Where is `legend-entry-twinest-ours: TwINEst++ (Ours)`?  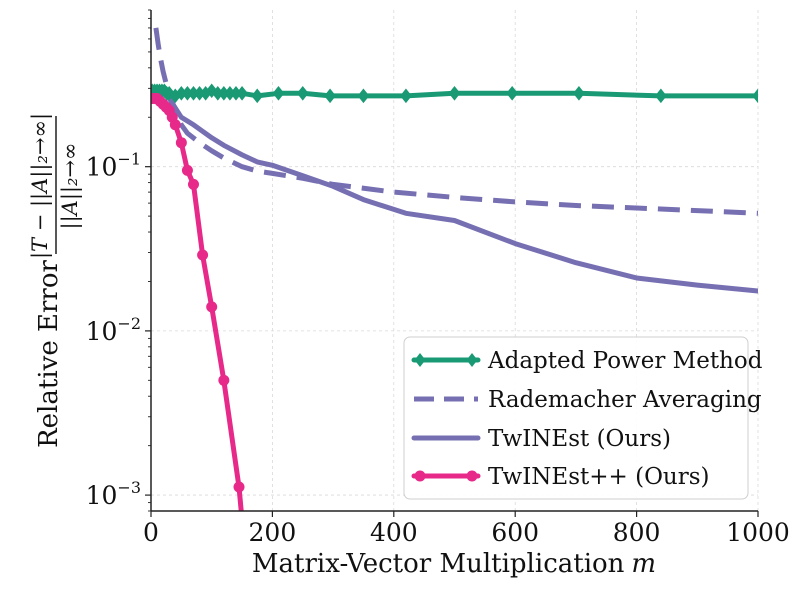 legend-entry-twinest-ours: TwINEst++ (Ours) is located at coordinates (560, 477).